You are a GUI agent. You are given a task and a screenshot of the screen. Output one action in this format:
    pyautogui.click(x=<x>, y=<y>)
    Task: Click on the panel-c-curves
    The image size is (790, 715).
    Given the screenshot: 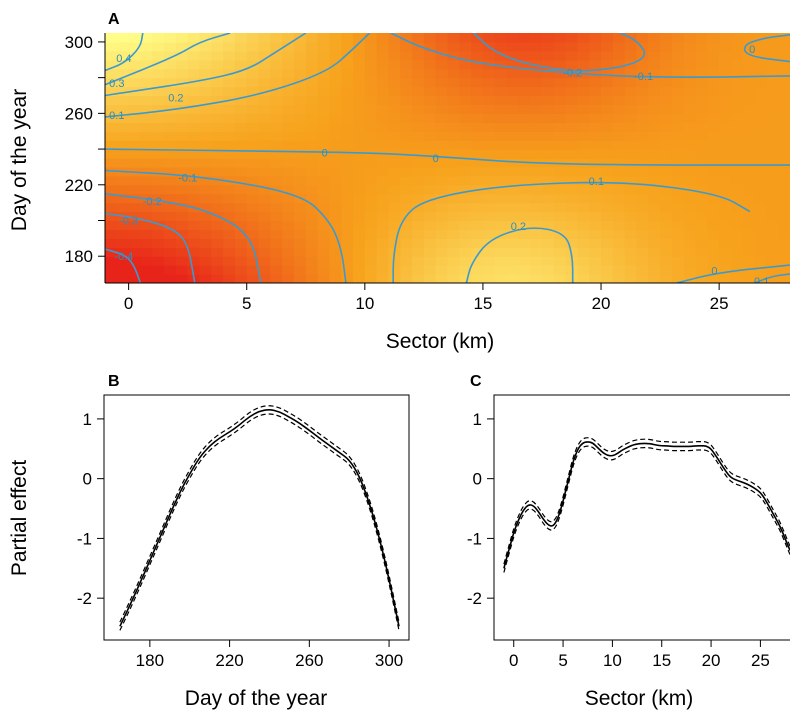 What is the action you would take?
    pyautogui.click(x=646, y=505)
    